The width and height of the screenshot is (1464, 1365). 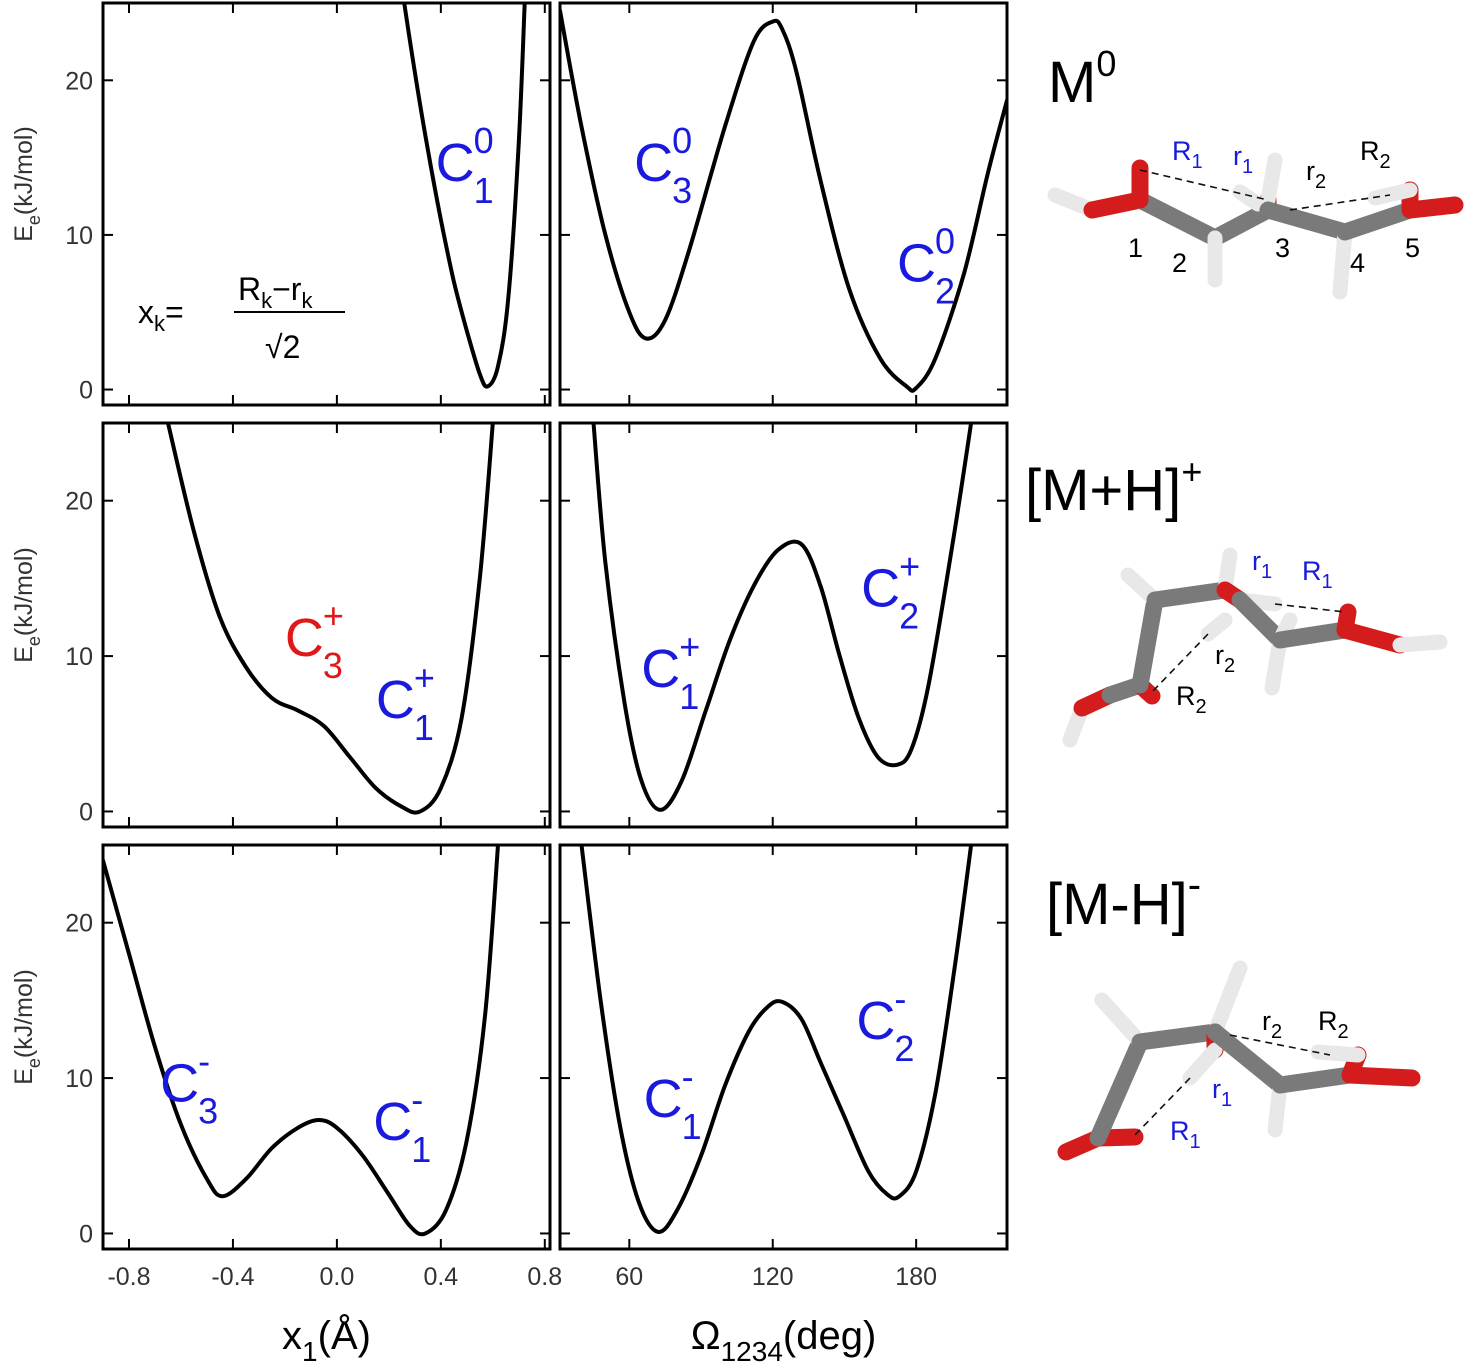 I want to click on panel-M0-omega: C 03C 02, so click(x=783, y=204).